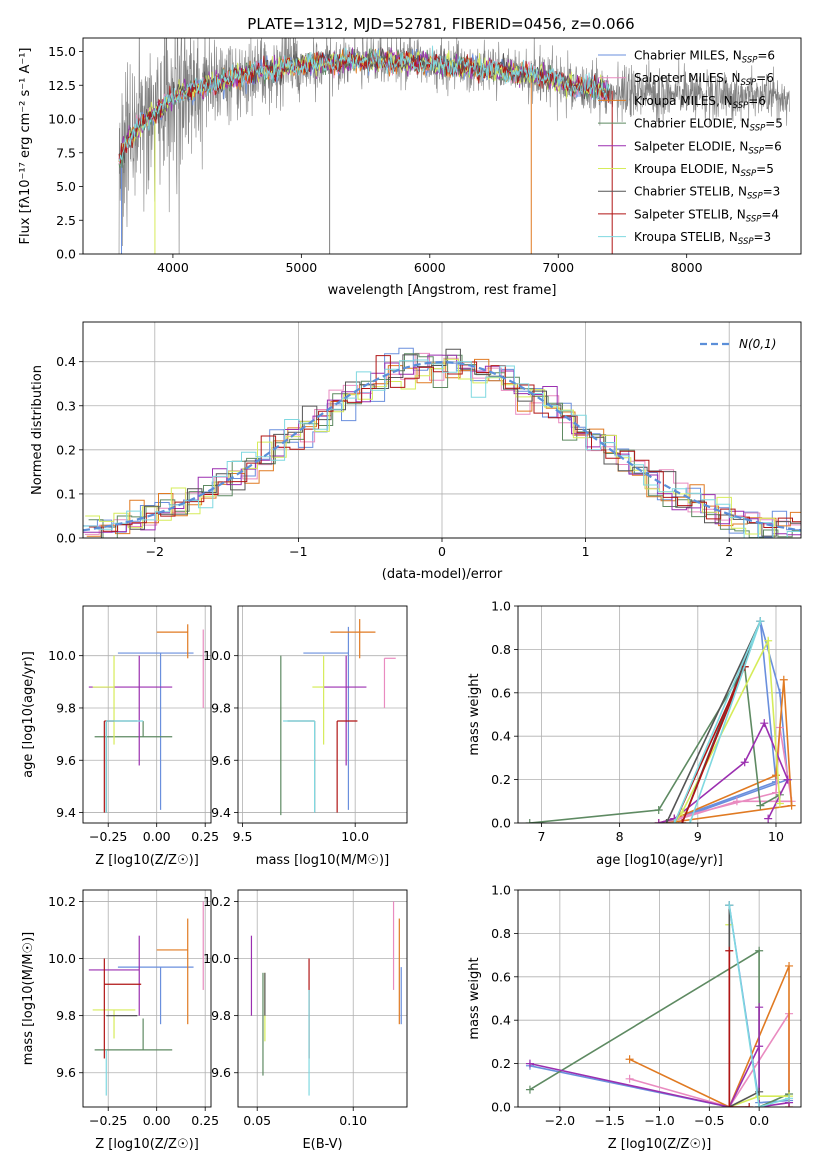 This screenshot has height=1170, width=819. What do you see at coordinates (655, 743) in the screenshot?
I see `weight-line-chabrier_elodie` at bounding box center [655, 743].